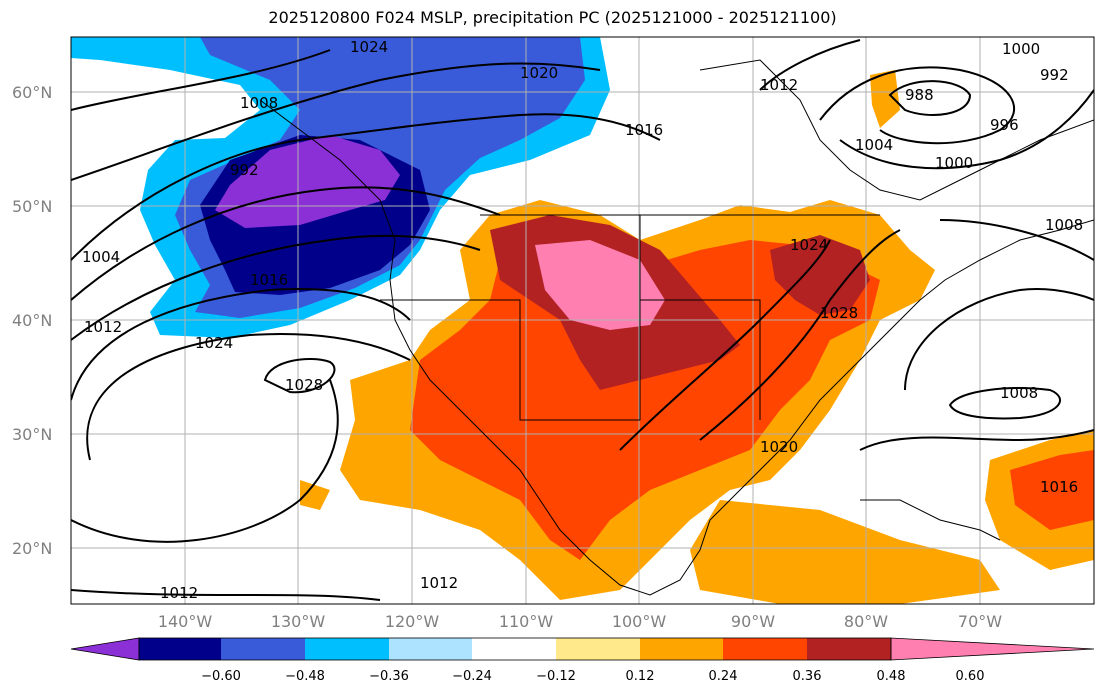  I want to click on colorbar-extend-right, so click(992, 649).